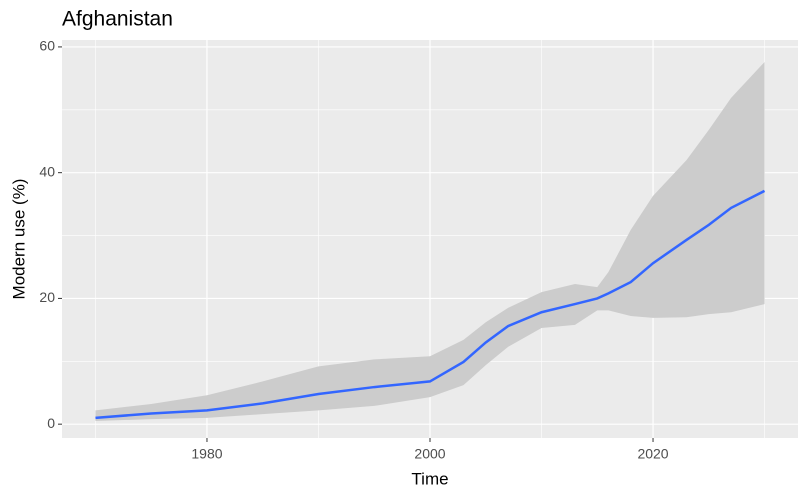 The image size is (809, 500). I want to click on y-axis-label: Modern use (%), so click(18, 239).